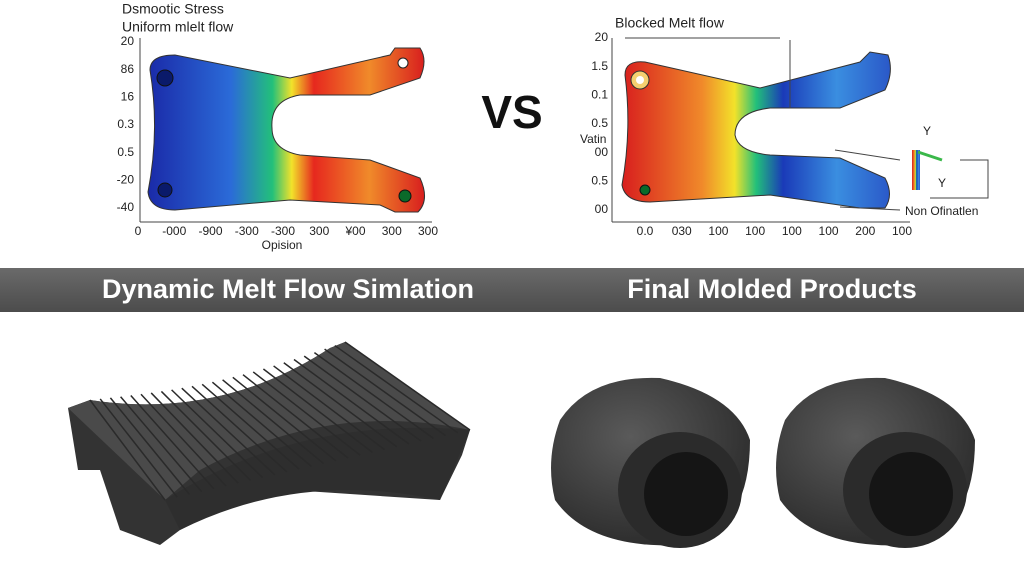  What do you see at coordinates (128, 97) in the screenshot?
I see `y-tick-label: 16` at bounding box center [128, 97].